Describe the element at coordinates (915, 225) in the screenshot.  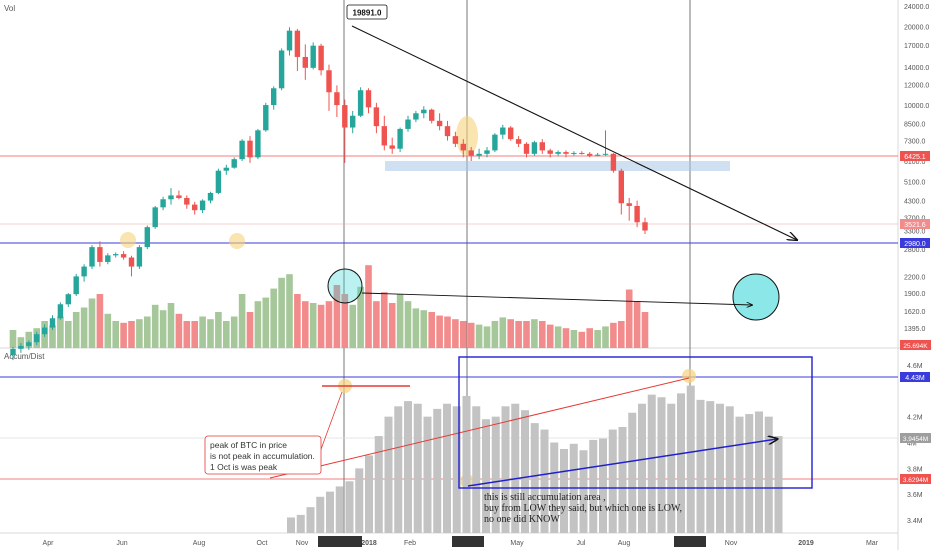
I see `tag-current-text: 3521.6` at that location.